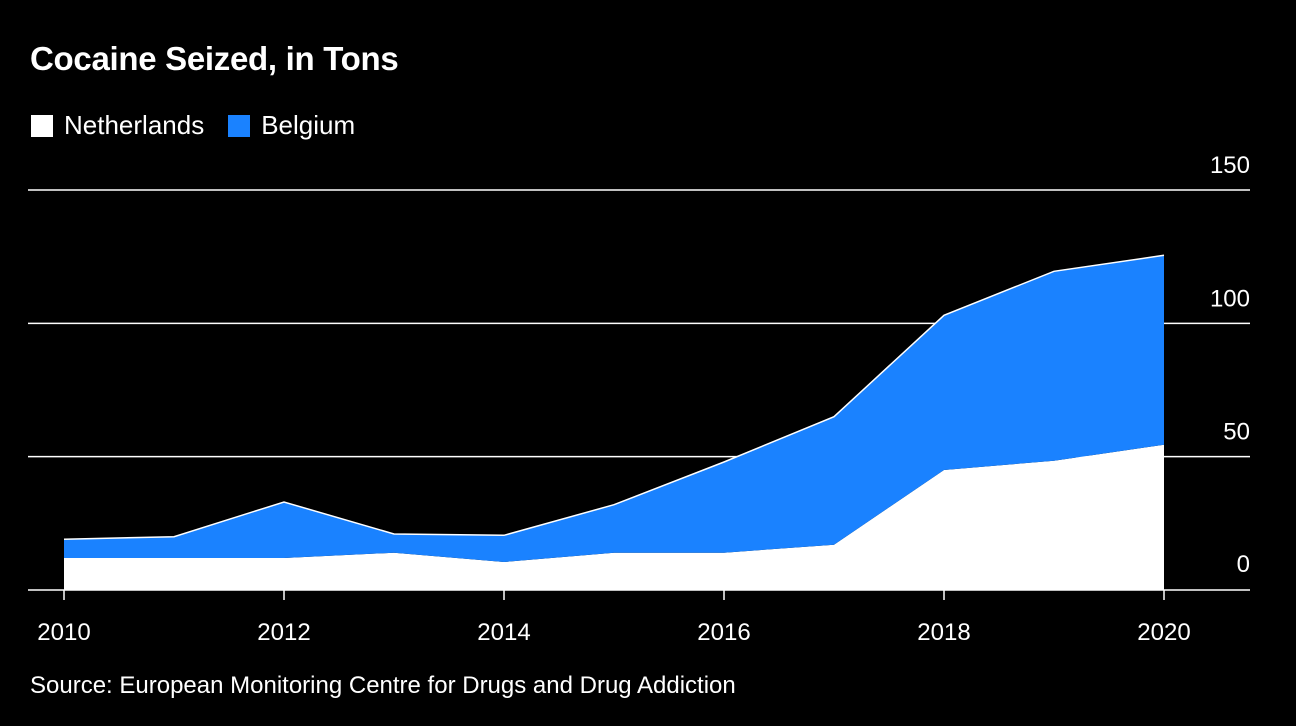  Describe the element at coordinates (1230, 298) in the screenshot. I see `y-tick-label: 100` at that location.